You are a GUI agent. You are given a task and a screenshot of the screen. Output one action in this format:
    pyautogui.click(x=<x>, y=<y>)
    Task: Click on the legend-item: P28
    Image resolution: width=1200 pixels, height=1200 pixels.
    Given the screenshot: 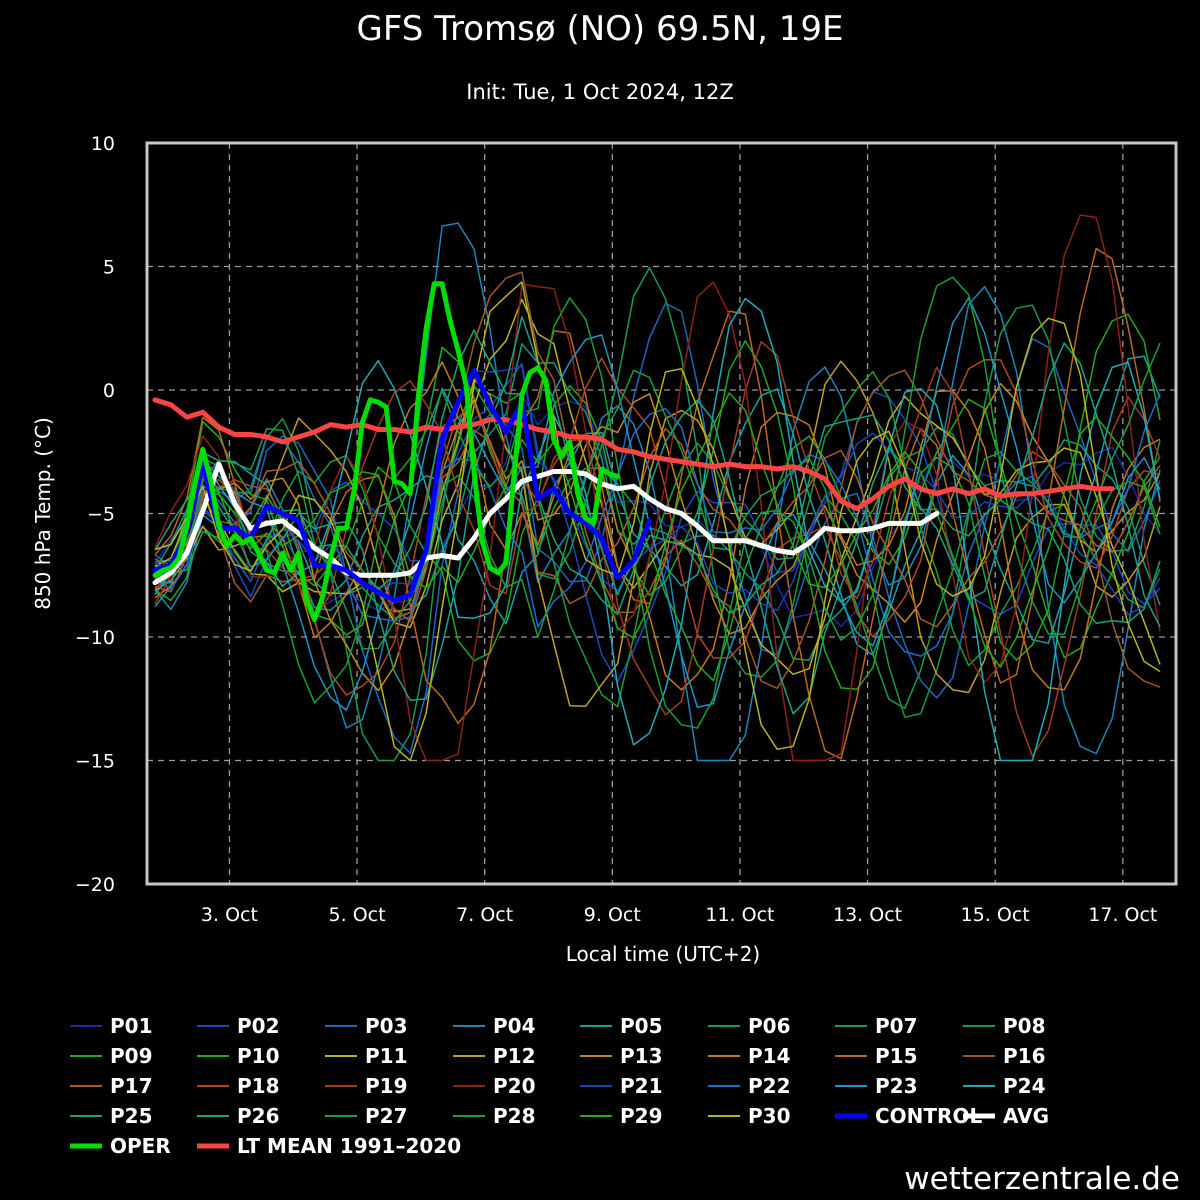 What is the action you would take?
    pyautogui.click(x=494, y=1116)
    